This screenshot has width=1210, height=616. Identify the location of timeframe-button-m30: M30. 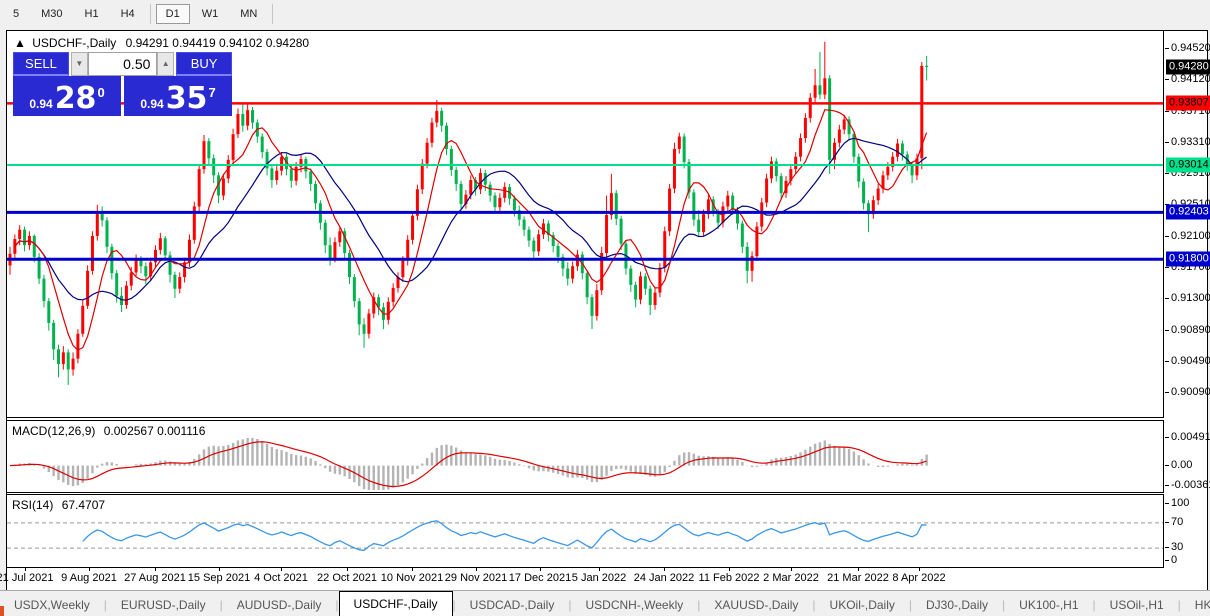
(52, 13).